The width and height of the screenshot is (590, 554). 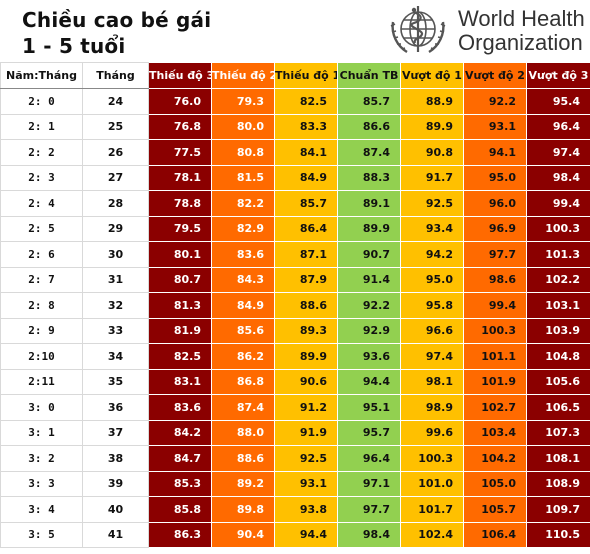 What do you see at coordinates (295, 534) in the screenshot?
I see `table-row: 3: 5 41 86.3 90.4 94.4 98.4 102.4 106.4 110.5` at bounding box center [295, 534].